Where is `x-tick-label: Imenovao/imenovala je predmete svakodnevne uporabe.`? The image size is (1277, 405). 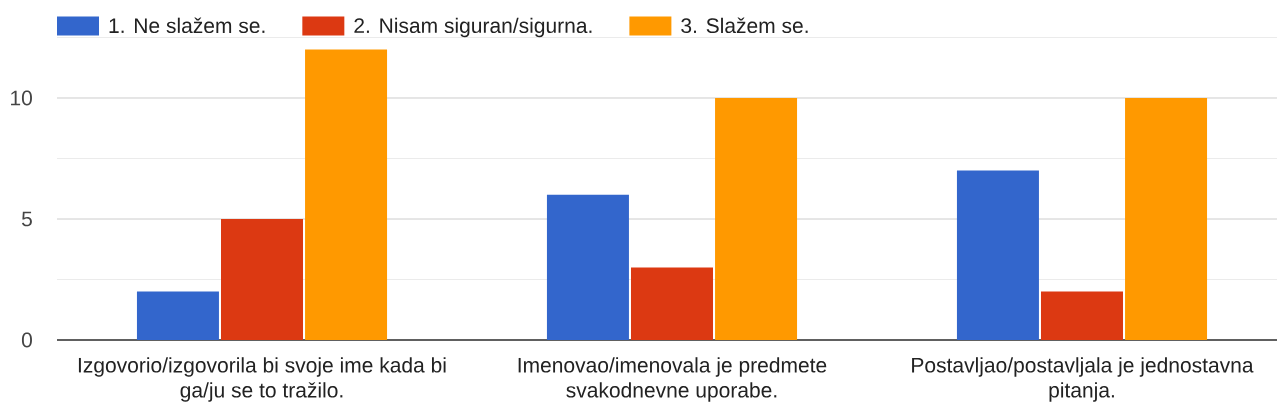
x-tick-label: Imenovao/imenovala je predmete svakodnevne uporabe. is located at coordinates (672, 379).